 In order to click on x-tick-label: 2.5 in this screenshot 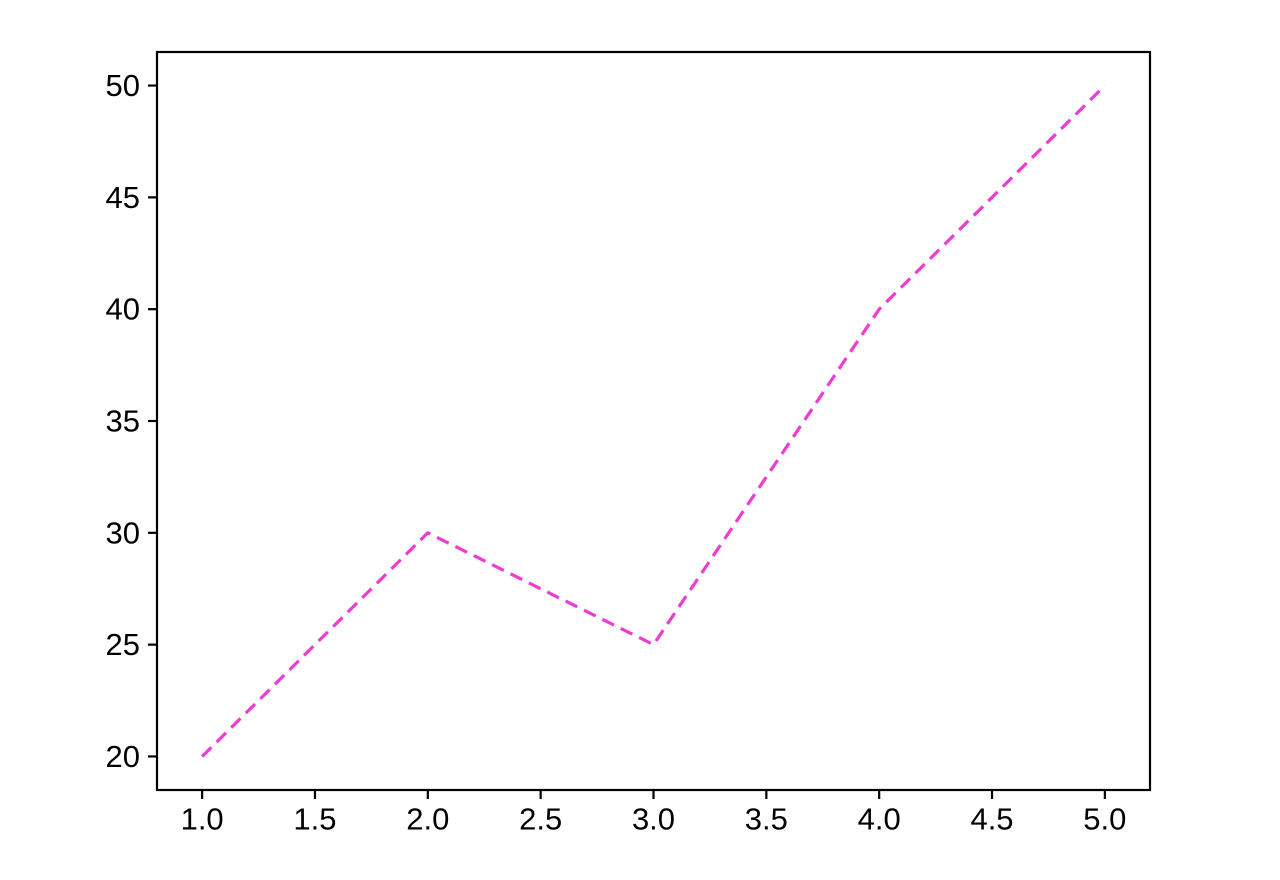, I will do `click(540, 818)`.